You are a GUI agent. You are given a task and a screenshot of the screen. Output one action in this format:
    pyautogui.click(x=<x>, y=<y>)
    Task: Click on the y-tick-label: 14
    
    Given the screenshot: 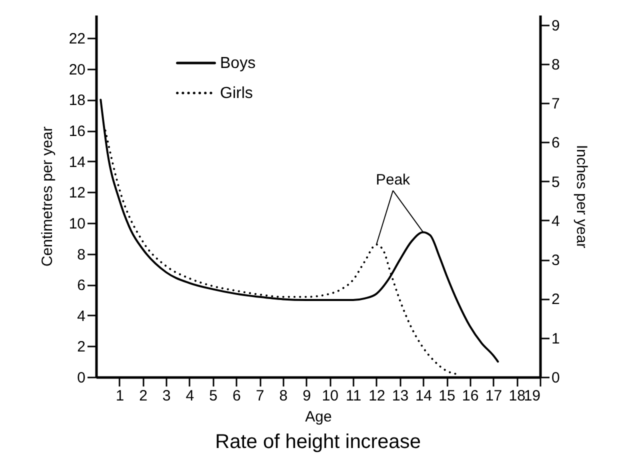 What is the action you would take?
    pyautogui.click(x=77, y=162)
    